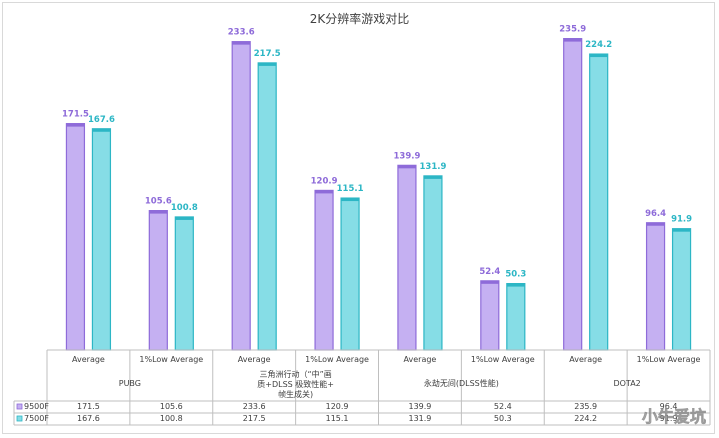  Describe the element at coordinates (36, 418) in the screenshot. I see `legend-label-7500F: 7500F` at that location.